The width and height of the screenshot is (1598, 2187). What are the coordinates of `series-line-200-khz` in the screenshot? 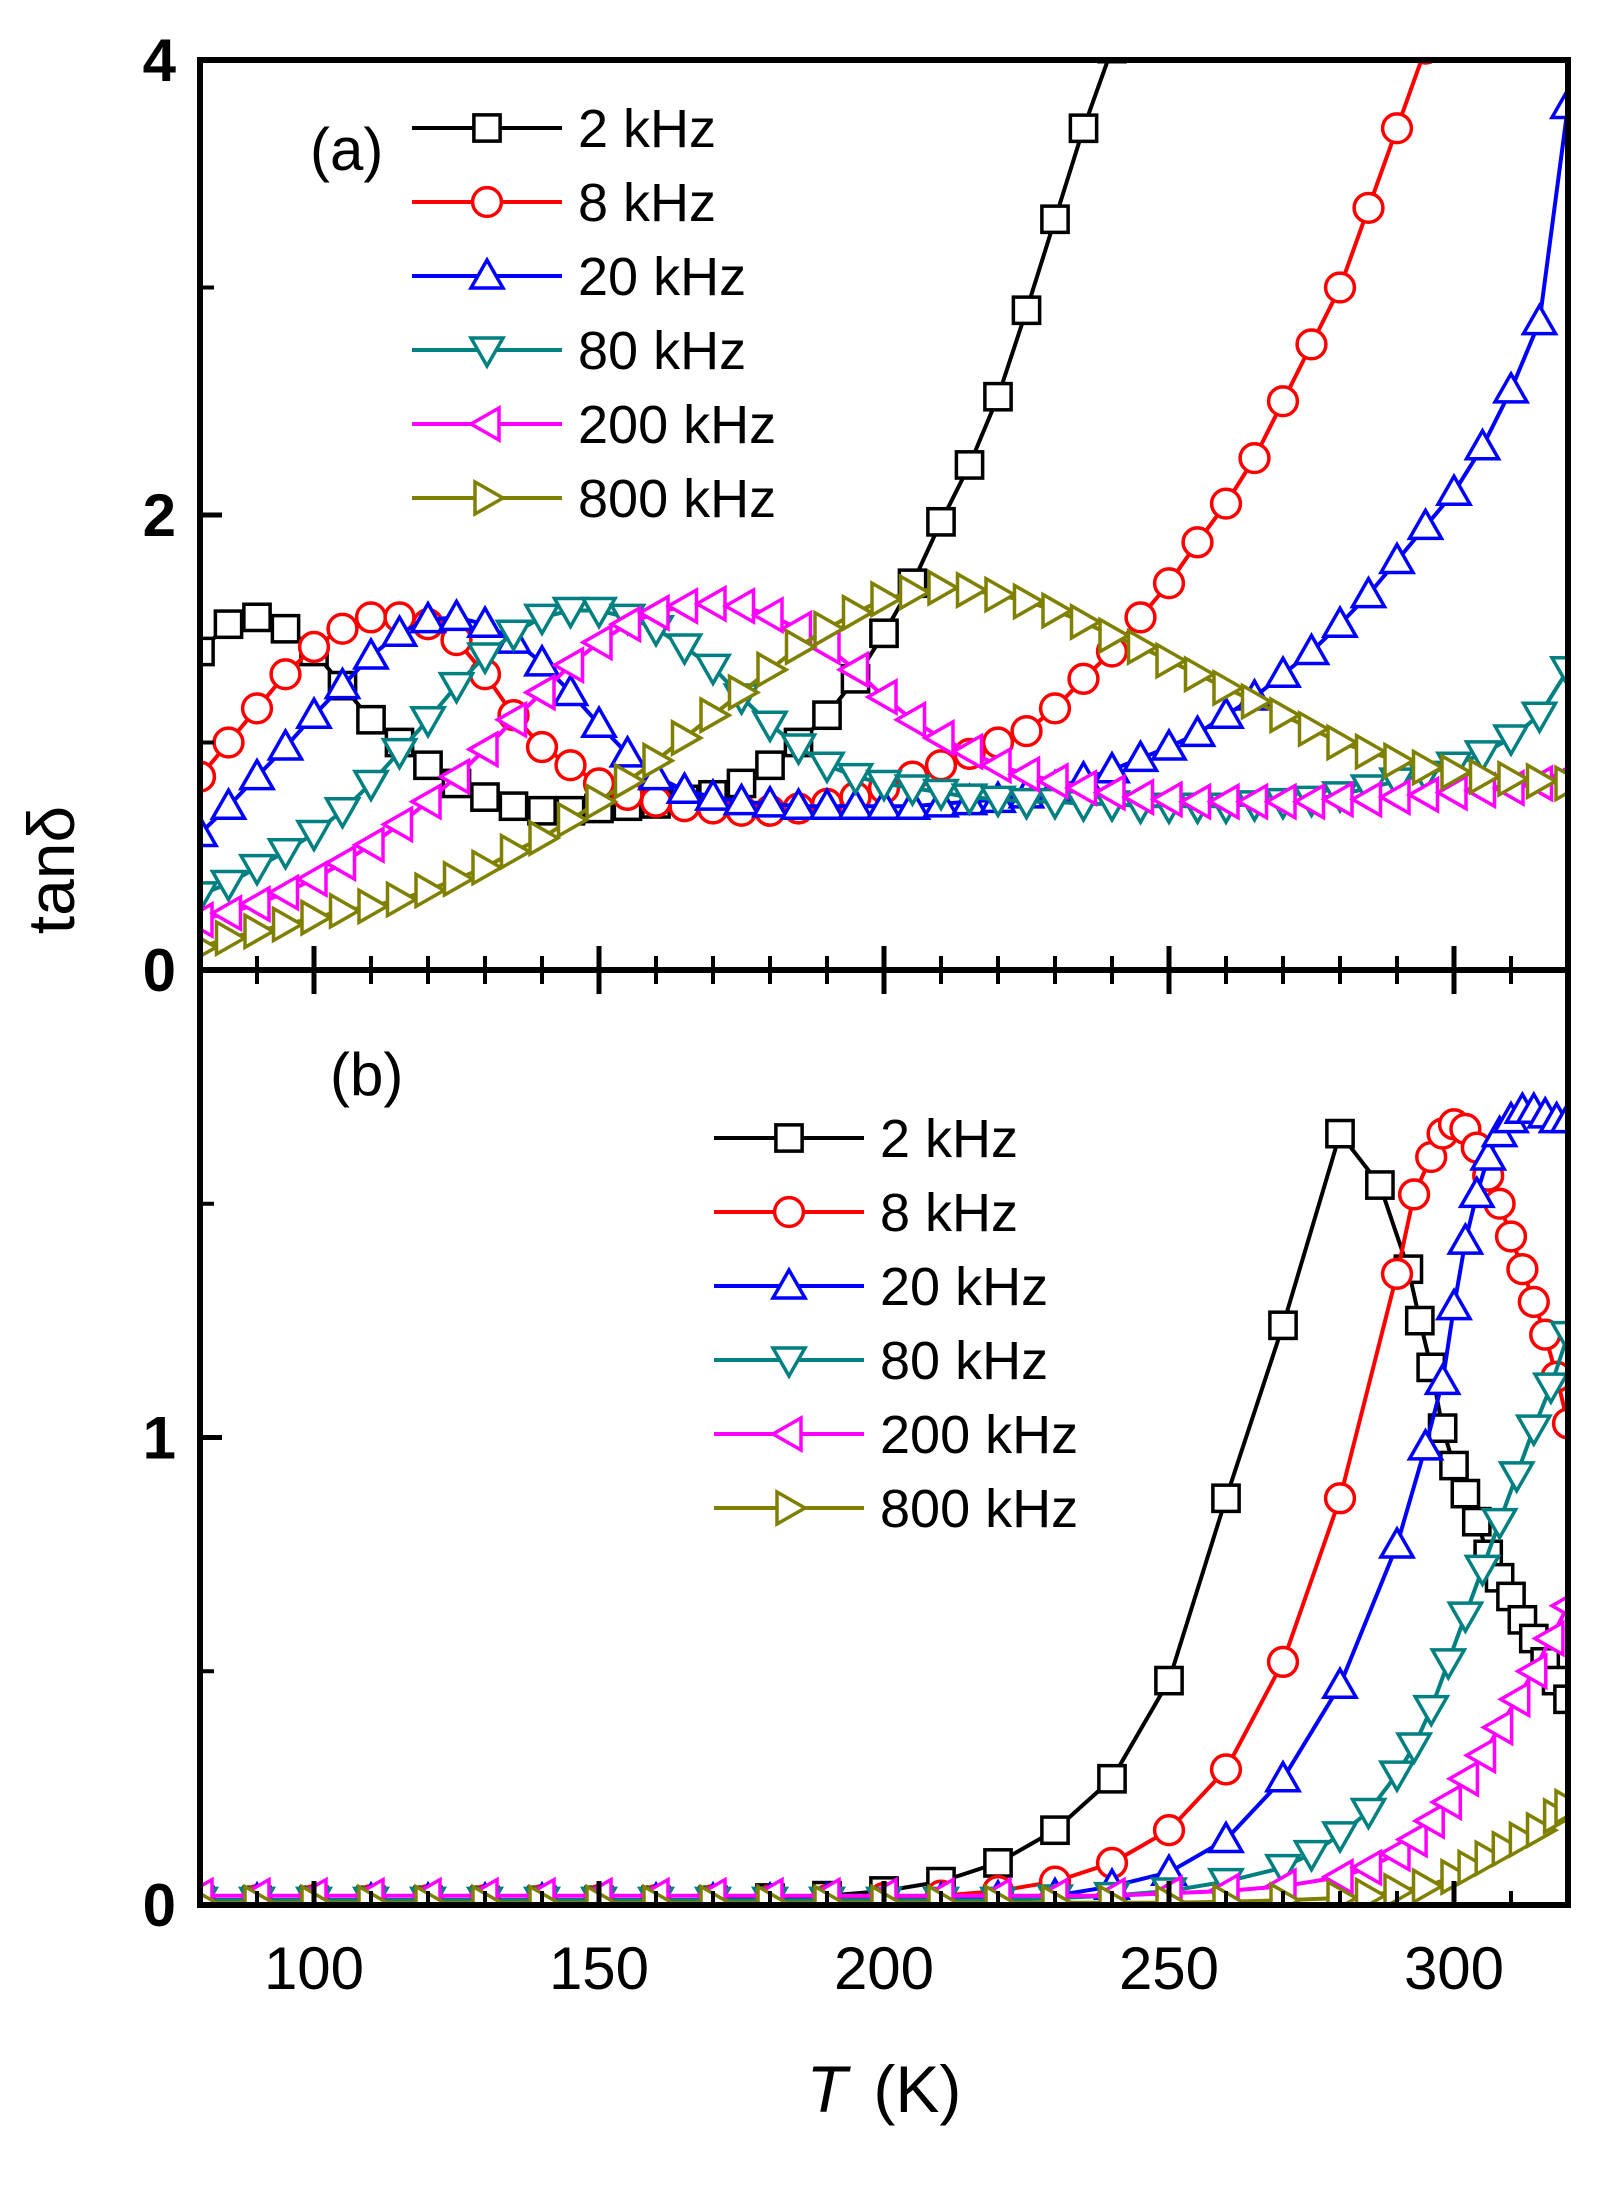 It's located at (884, 1751).